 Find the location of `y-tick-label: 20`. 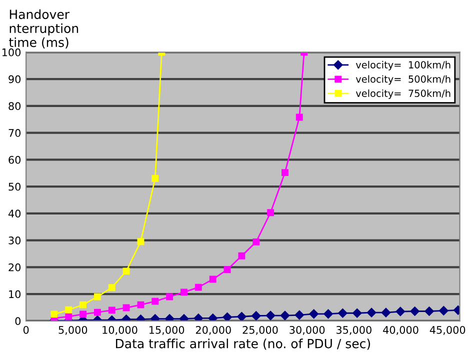

y-tick-label: 20 is located at coordinates (14, 267).